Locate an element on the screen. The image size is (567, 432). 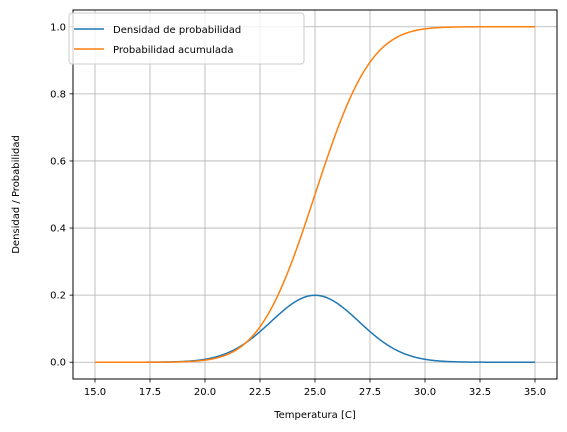
y-axis-label: Densidad / Probabilidad is located at coordinates (16, 194).